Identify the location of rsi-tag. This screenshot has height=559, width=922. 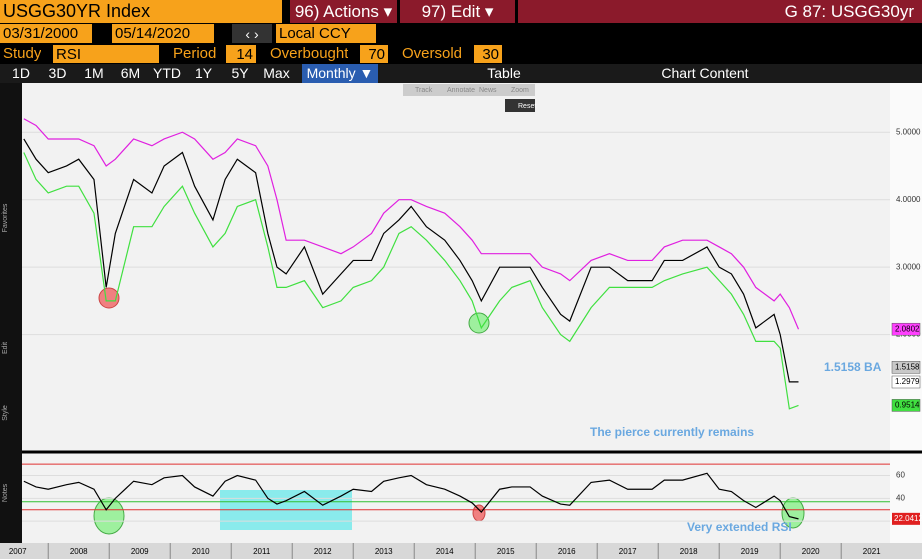
(906, 518).